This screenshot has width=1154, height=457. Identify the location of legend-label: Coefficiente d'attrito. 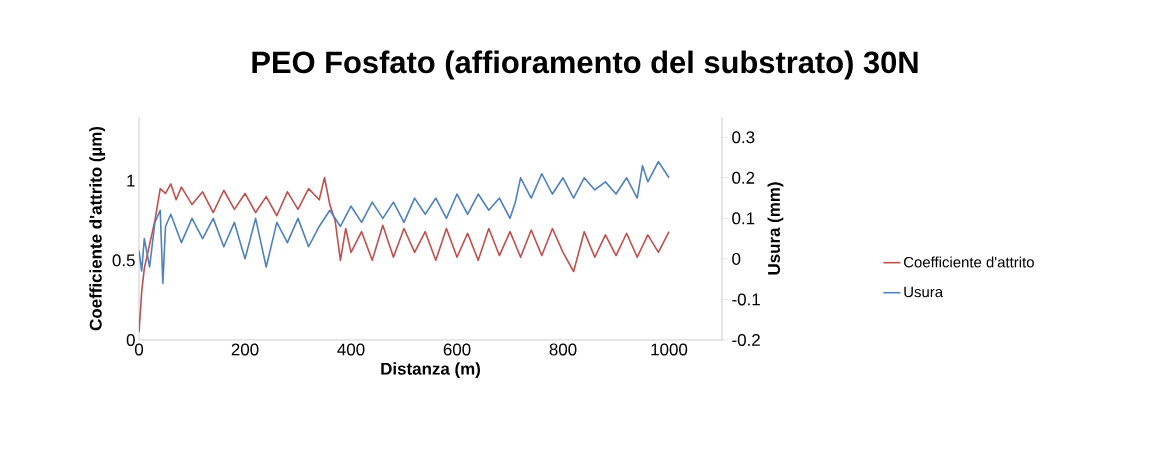
(968, 262).